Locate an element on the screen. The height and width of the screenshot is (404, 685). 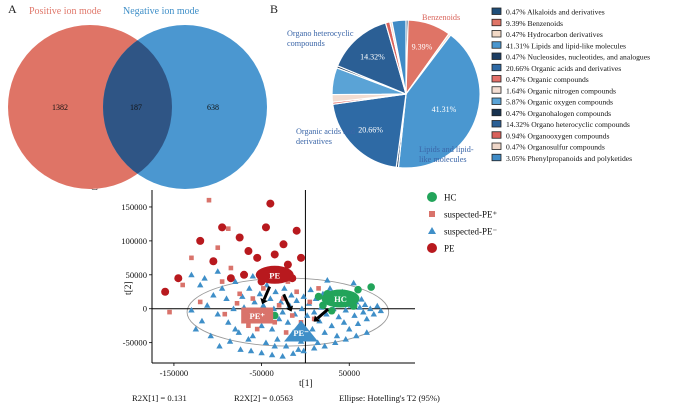
pie-pct-label: 14.32% is located at coordinates (372, 57).